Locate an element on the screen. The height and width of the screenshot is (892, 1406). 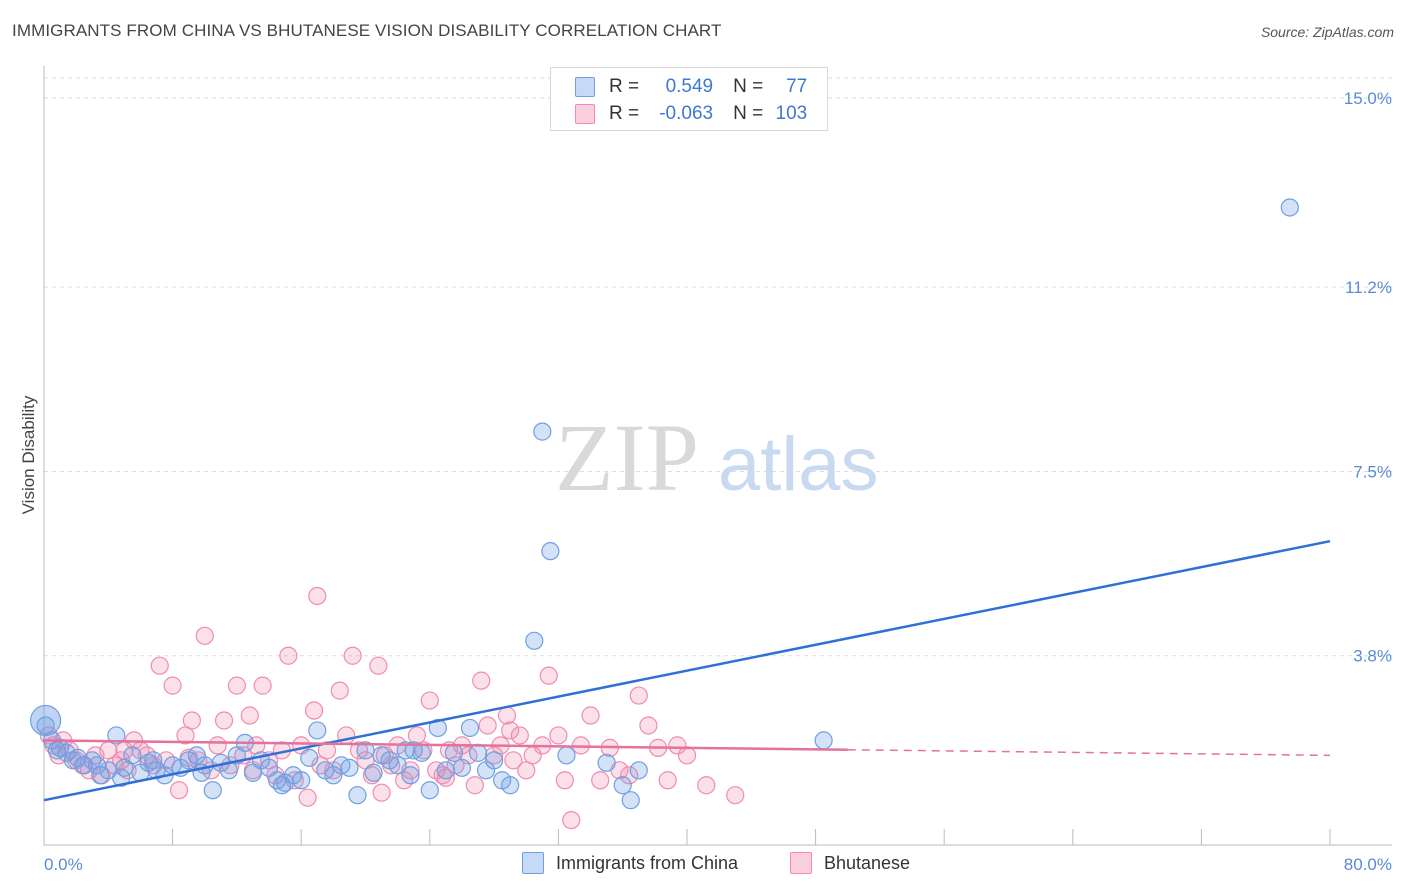
legend-box: R = 0.549 N = 77 R = -0.063 N = 103 is located at coordinates (689, 99).